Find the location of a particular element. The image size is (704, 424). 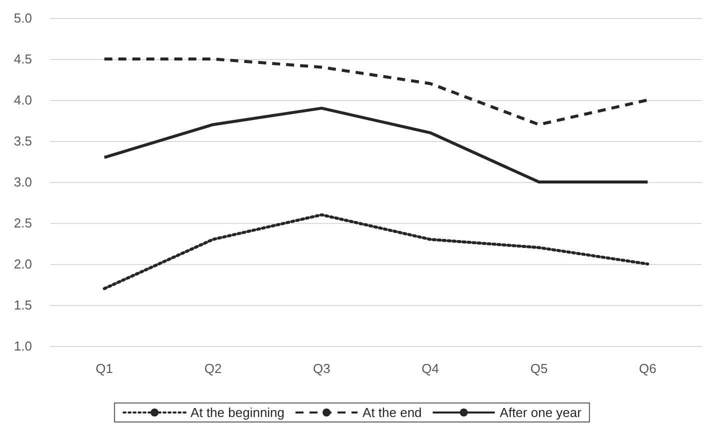

y-tick-label: 3.5 is located at coordinates (23, 141).